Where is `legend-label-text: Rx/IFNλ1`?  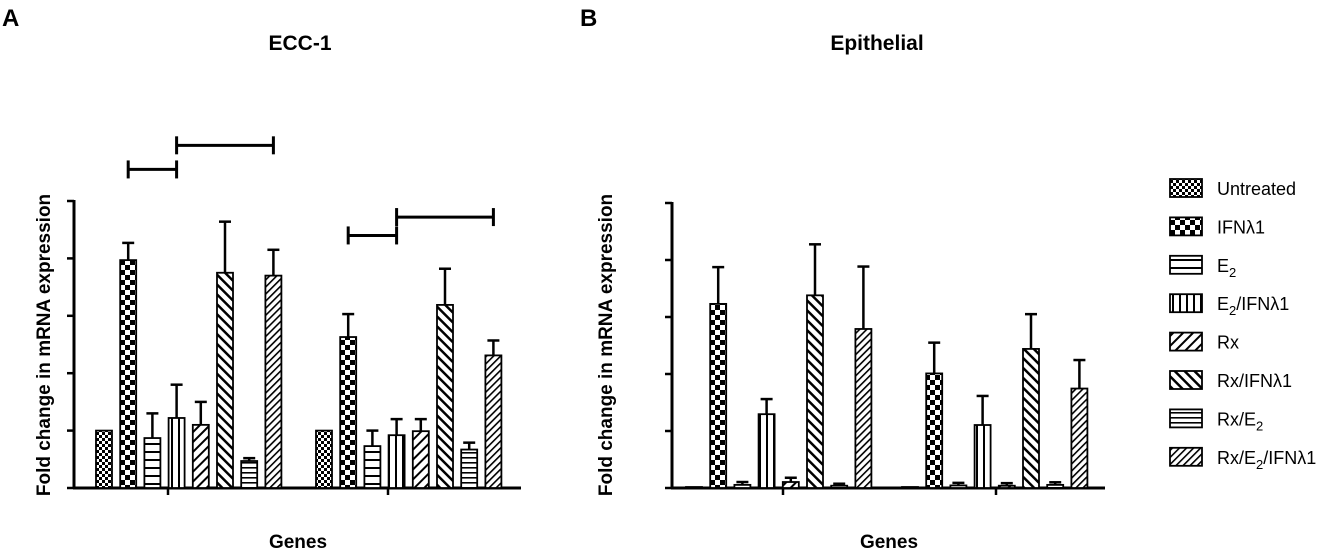
legend-label-text: Rx/IFNλ1 is located at coordinates (1254, 381).